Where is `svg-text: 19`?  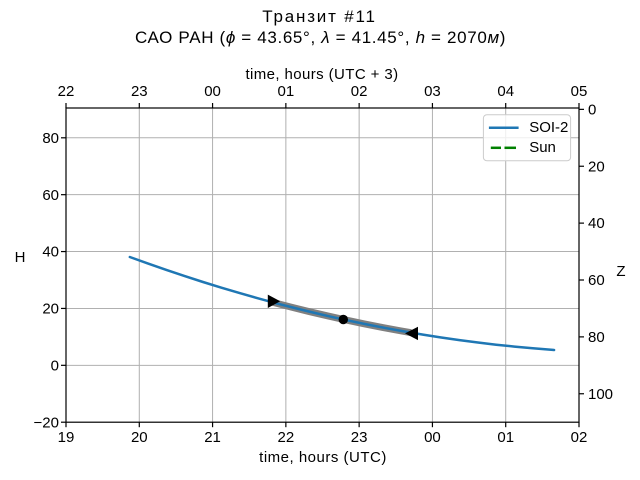
svg-text: 19 is located at coordinates (66, 437).